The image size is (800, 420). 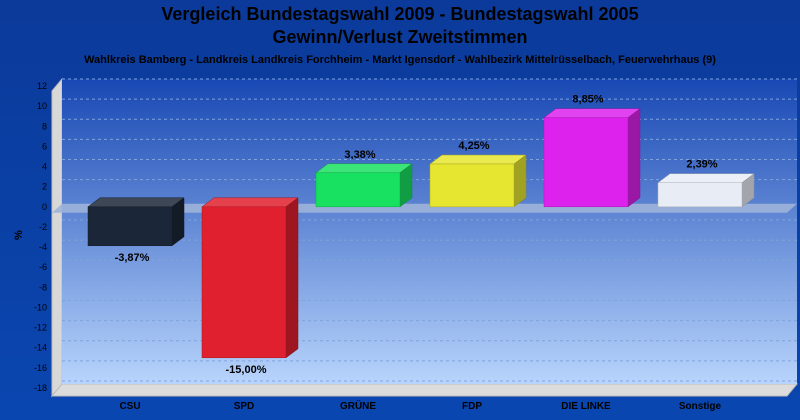 I want to click on chart-title-2: Gewinn/Verlust Zweitstimmen, so click(x=400, y=37).